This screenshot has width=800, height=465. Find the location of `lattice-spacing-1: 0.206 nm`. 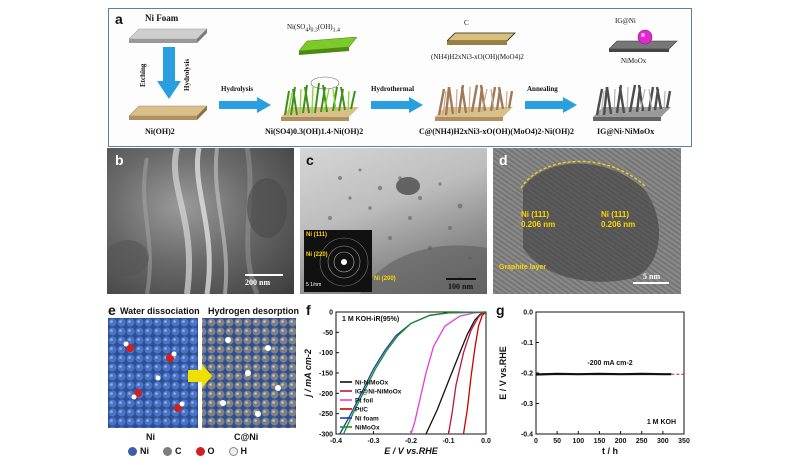

lattice-spacing-1: 0.206 nm is located at coordinates (538, 224).